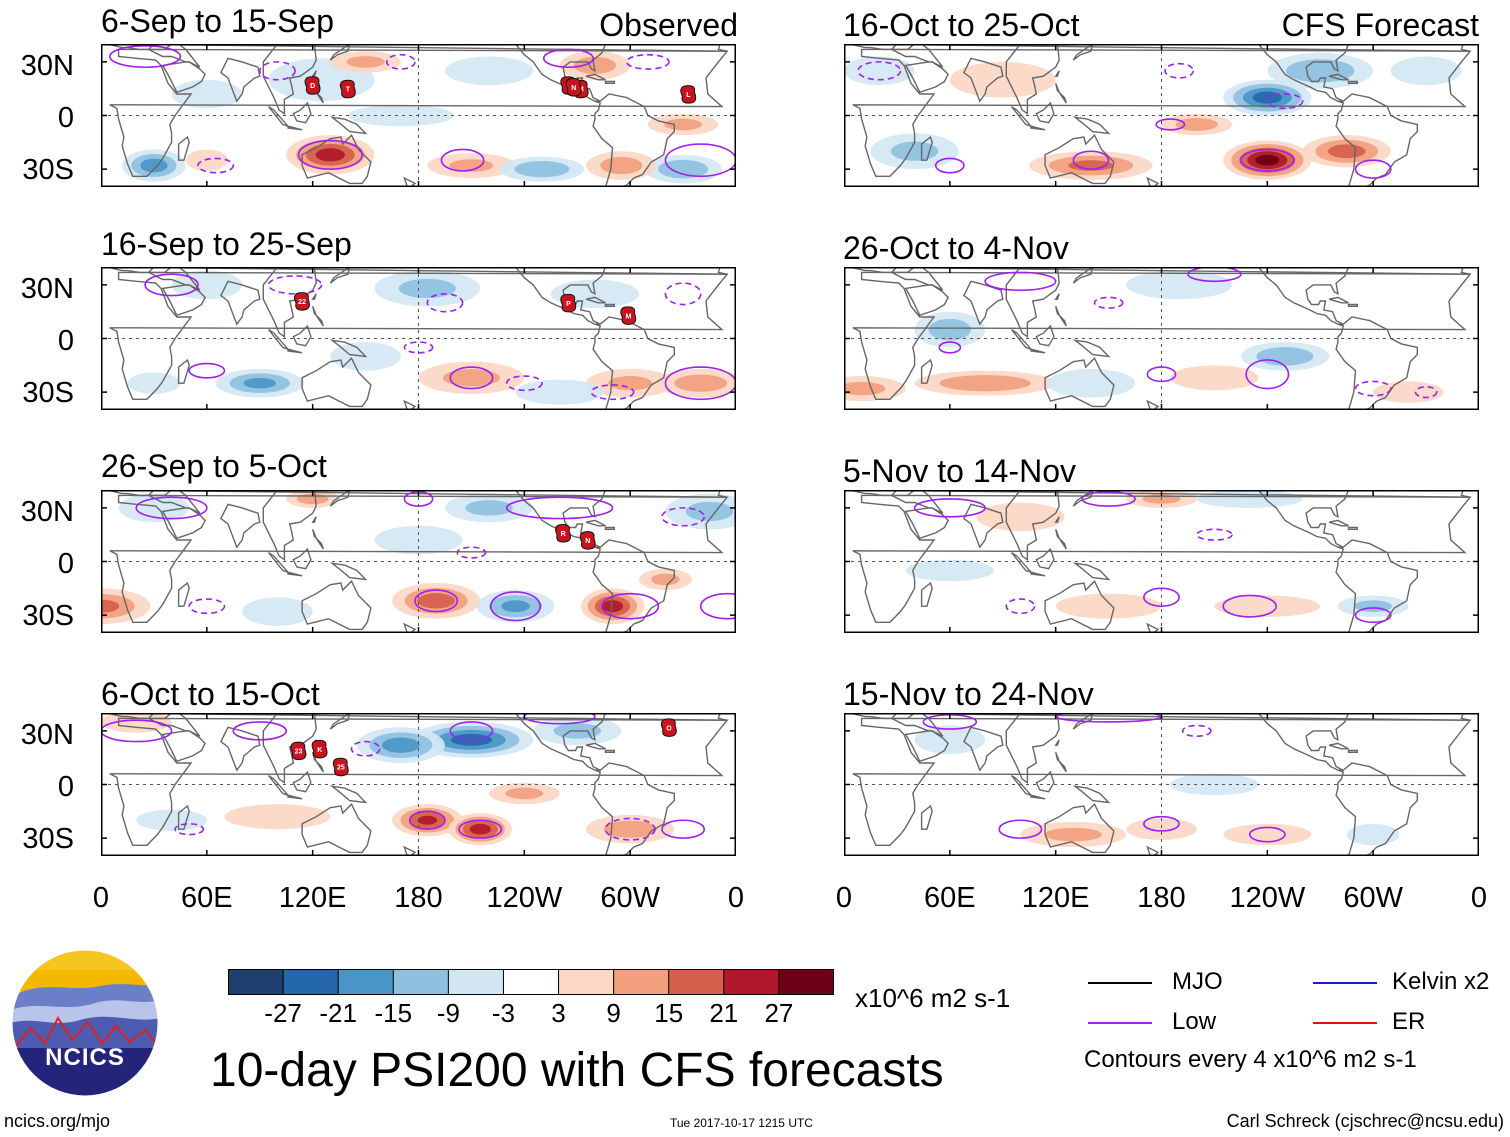 The image size is (1510, 1137). What do you see at coordinates (628, 315) in the screenshot?
I see `storm-marker: M` at bounding box center [628, 315].